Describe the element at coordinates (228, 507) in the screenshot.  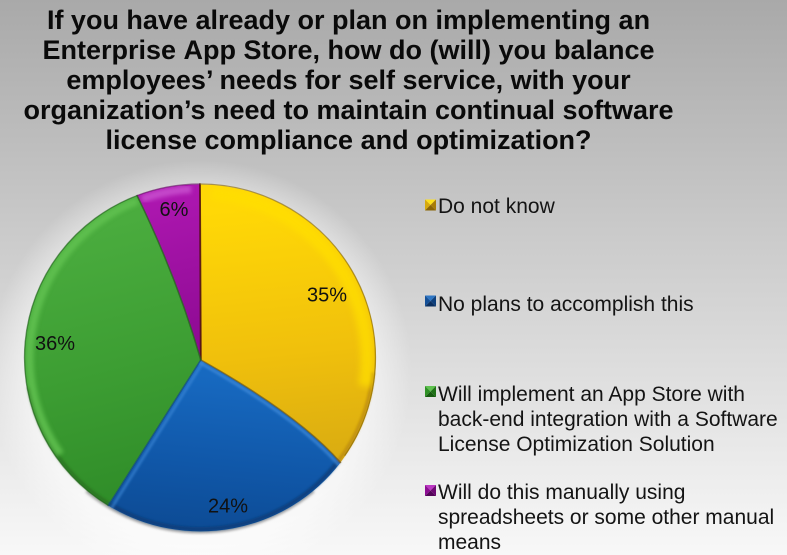
I see `svg-text: 24%` at that location.